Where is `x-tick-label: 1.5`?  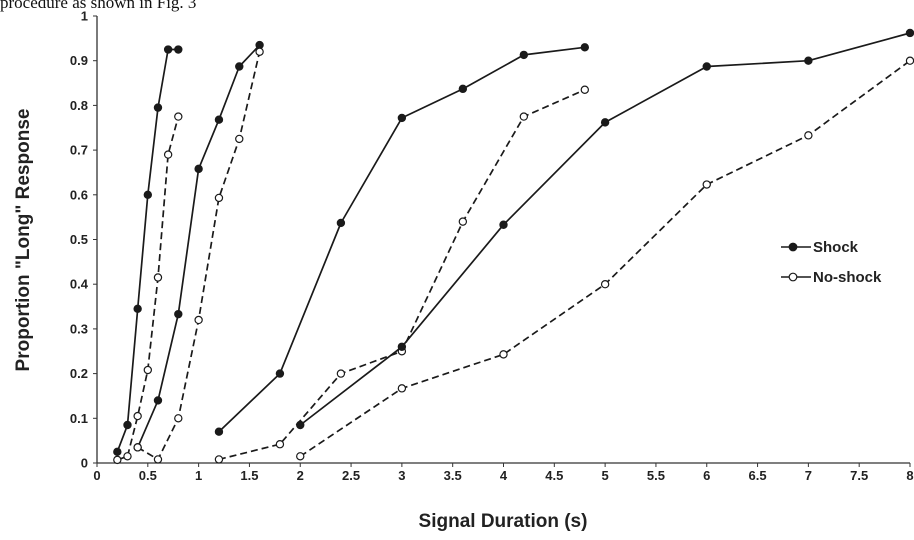 x-tick-label: 1.5 is located at coordinates (249, 475).